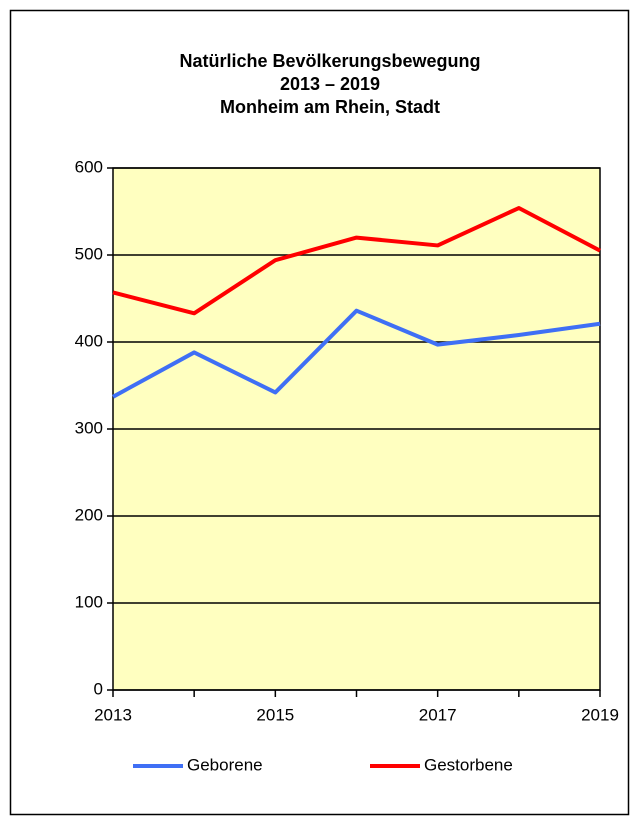  Describe the element at coordinates (330, 84) in the screenshot. I see `chart-title: 2013 – 2019` at that location.